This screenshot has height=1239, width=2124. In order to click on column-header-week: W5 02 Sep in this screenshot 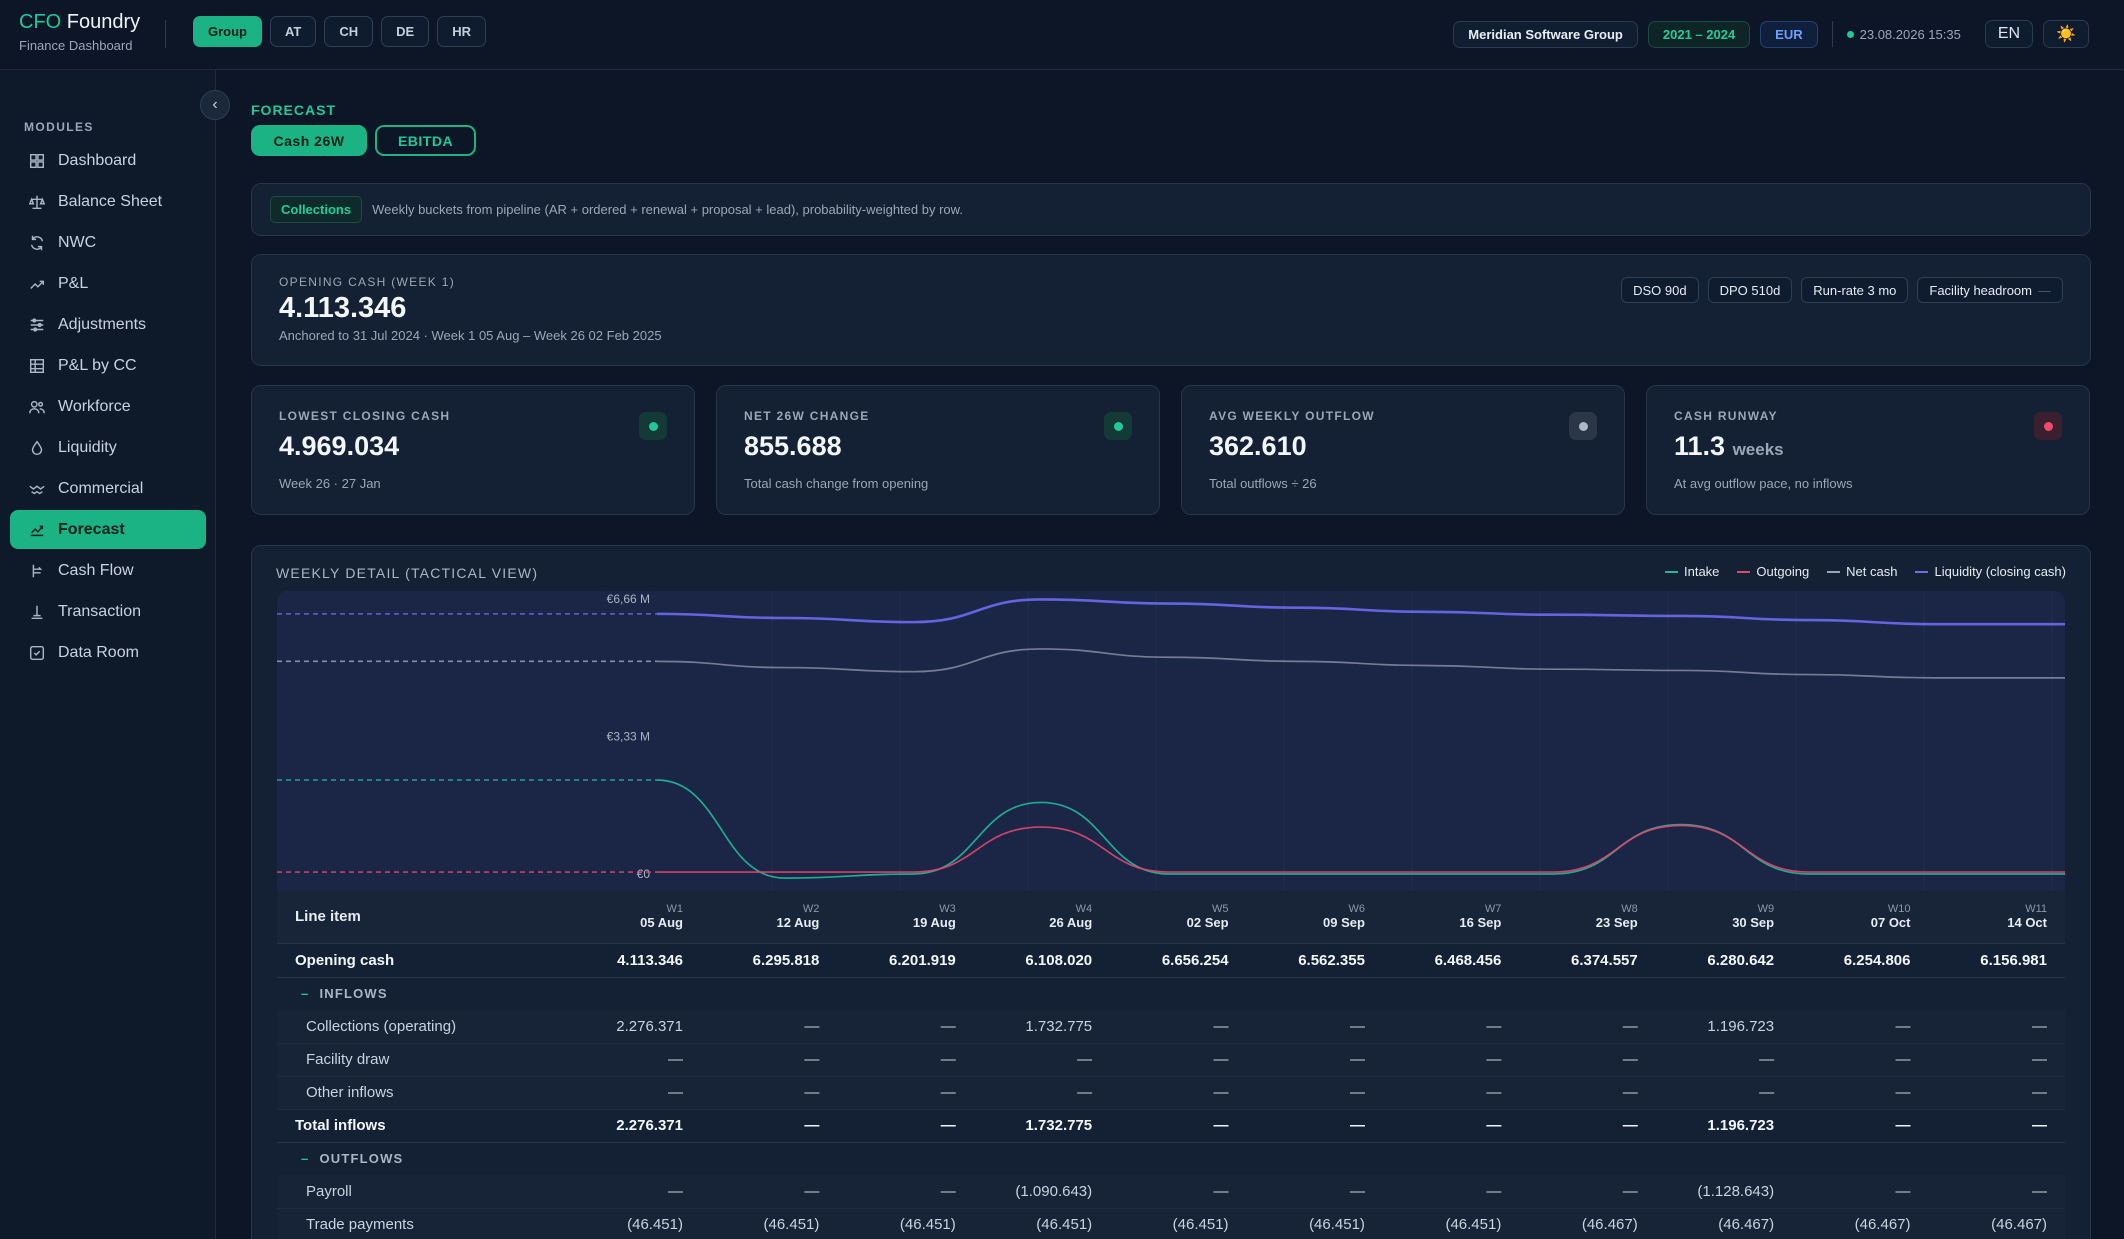, I will do `click(1178, 917)`.